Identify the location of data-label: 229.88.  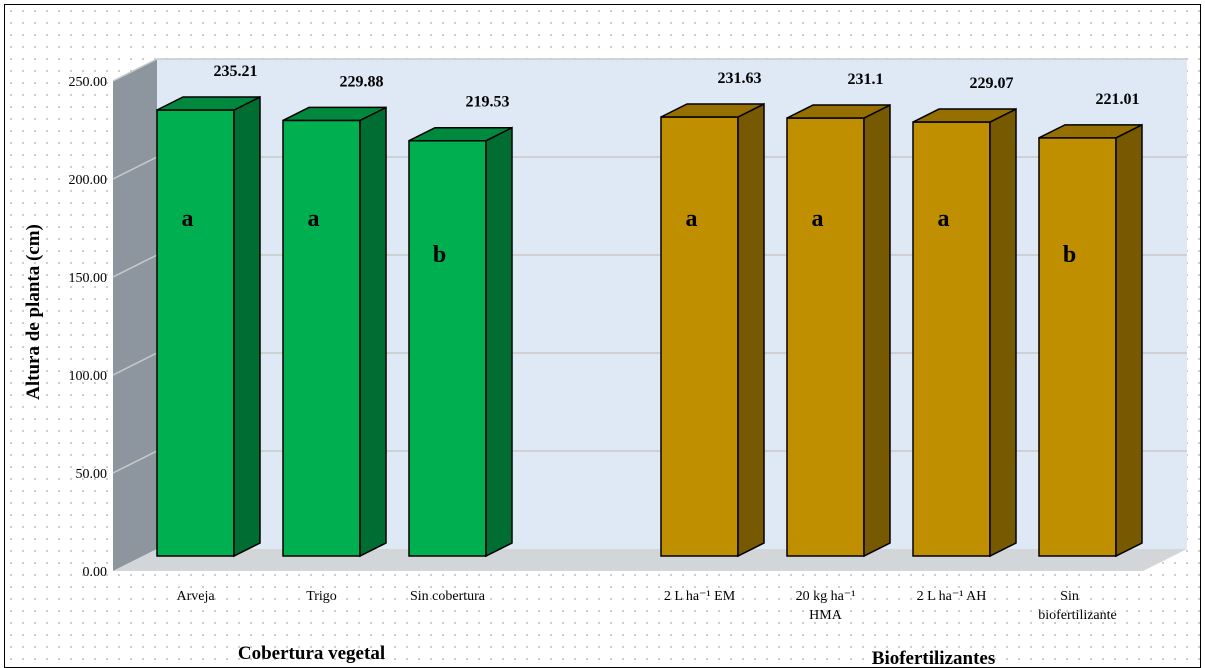
(362, 81).